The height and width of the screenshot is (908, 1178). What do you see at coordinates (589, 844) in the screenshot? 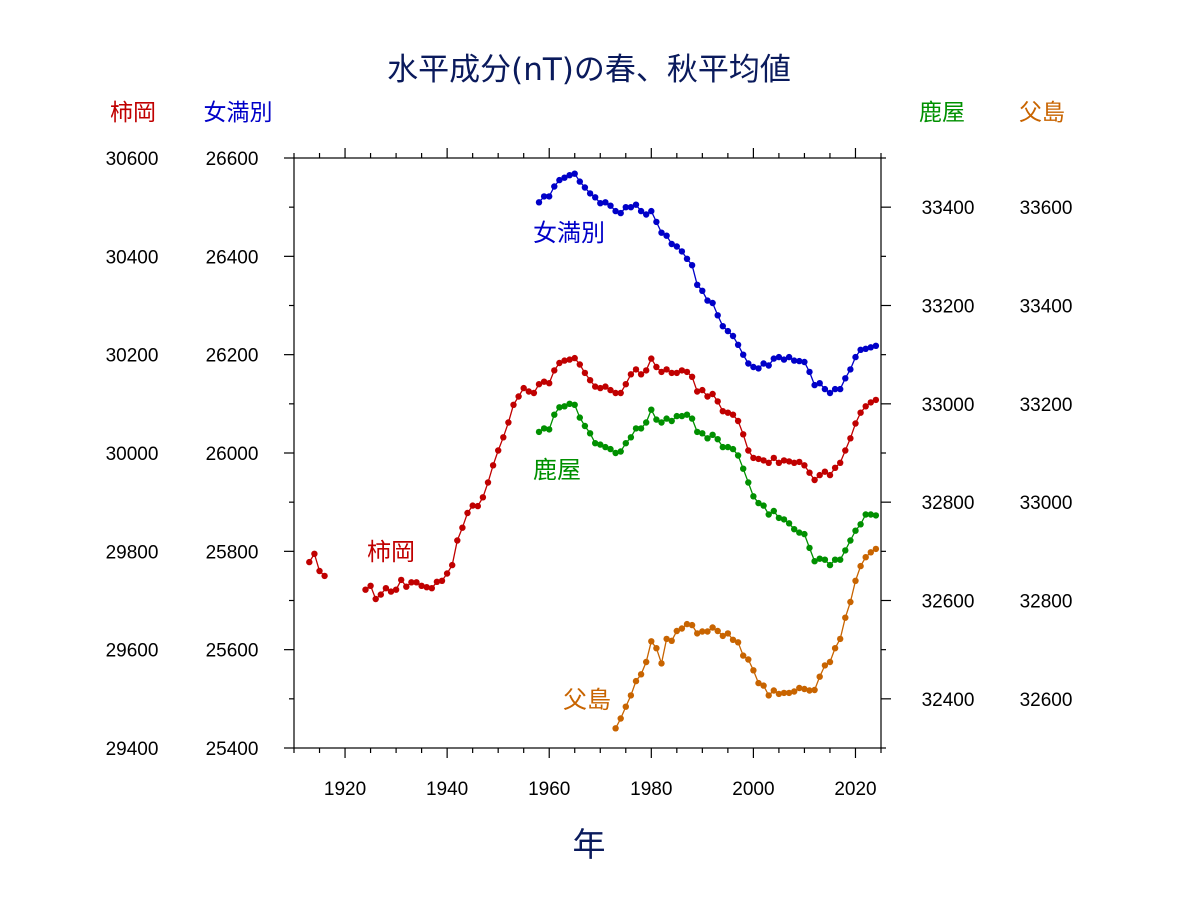
I see `x-axis-title: 年` at bounding box center [589, 844].